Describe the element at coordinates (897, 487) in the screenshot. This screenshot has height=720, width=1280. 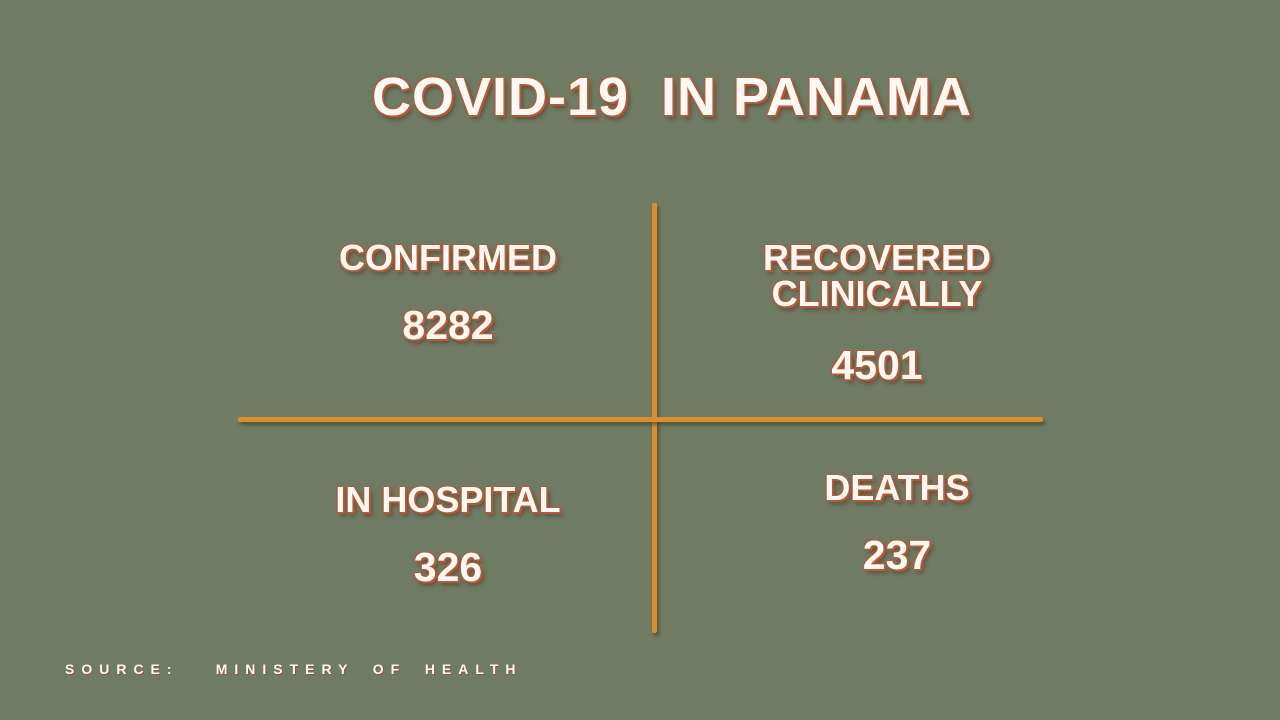
I see `deaths-label: DEATHS` at that location.